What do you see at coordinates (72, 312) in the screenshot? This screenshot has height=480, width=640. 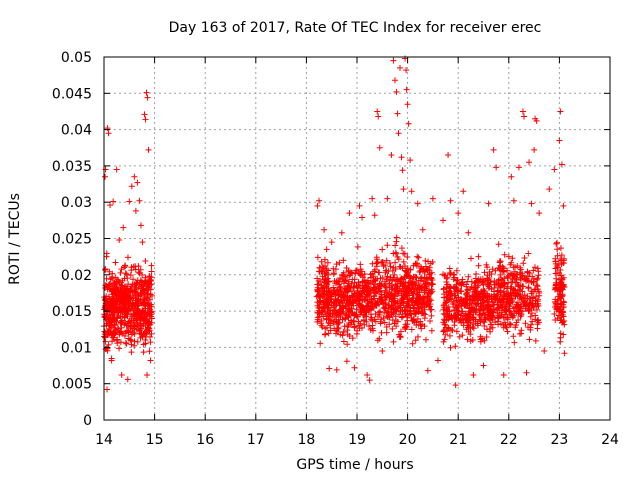 I see `y-tick-label: 0.015` at bounding box center [72, 312].